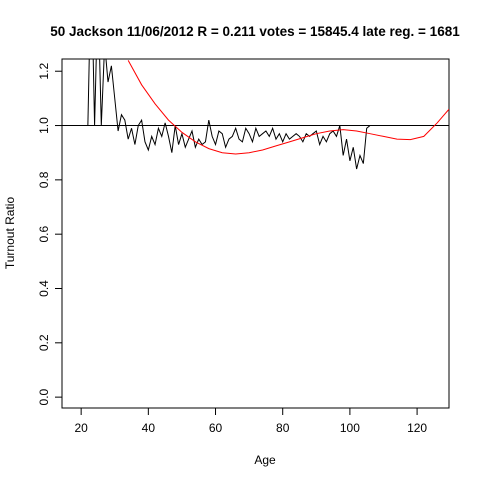 The image size is (480, 480). What do you see at coordinates (265, 460) in the screenshot?
I see `x-axis-label: Age` at bounding box center [265, 460].